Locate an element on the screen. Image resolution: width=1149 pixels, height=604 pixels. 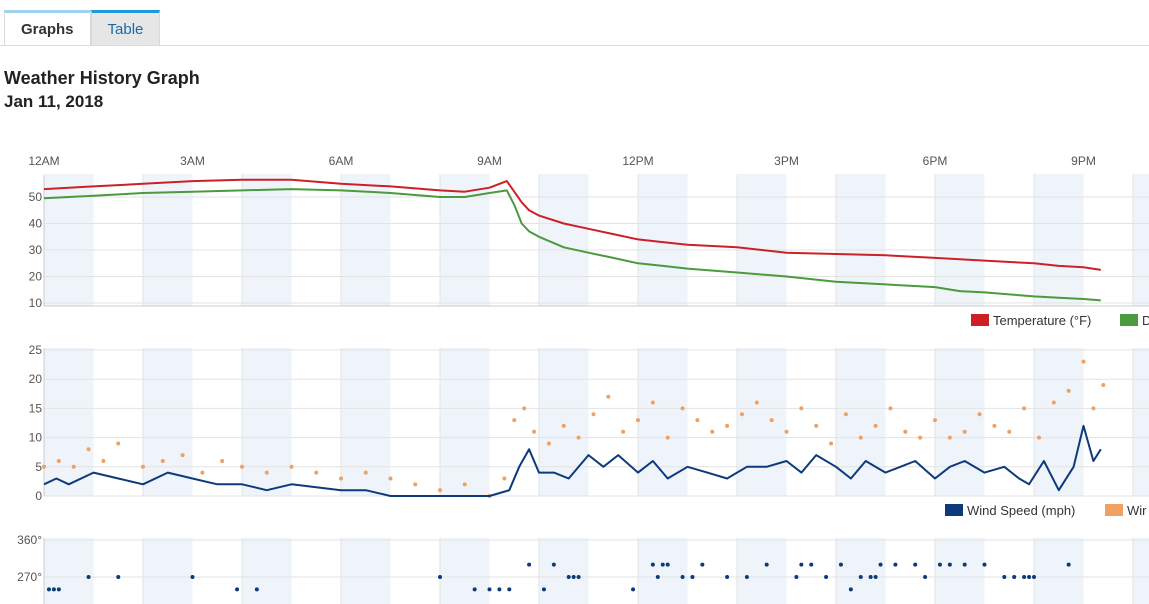
y-axis-tick-label: 10 is located at coordinates (36, 303).